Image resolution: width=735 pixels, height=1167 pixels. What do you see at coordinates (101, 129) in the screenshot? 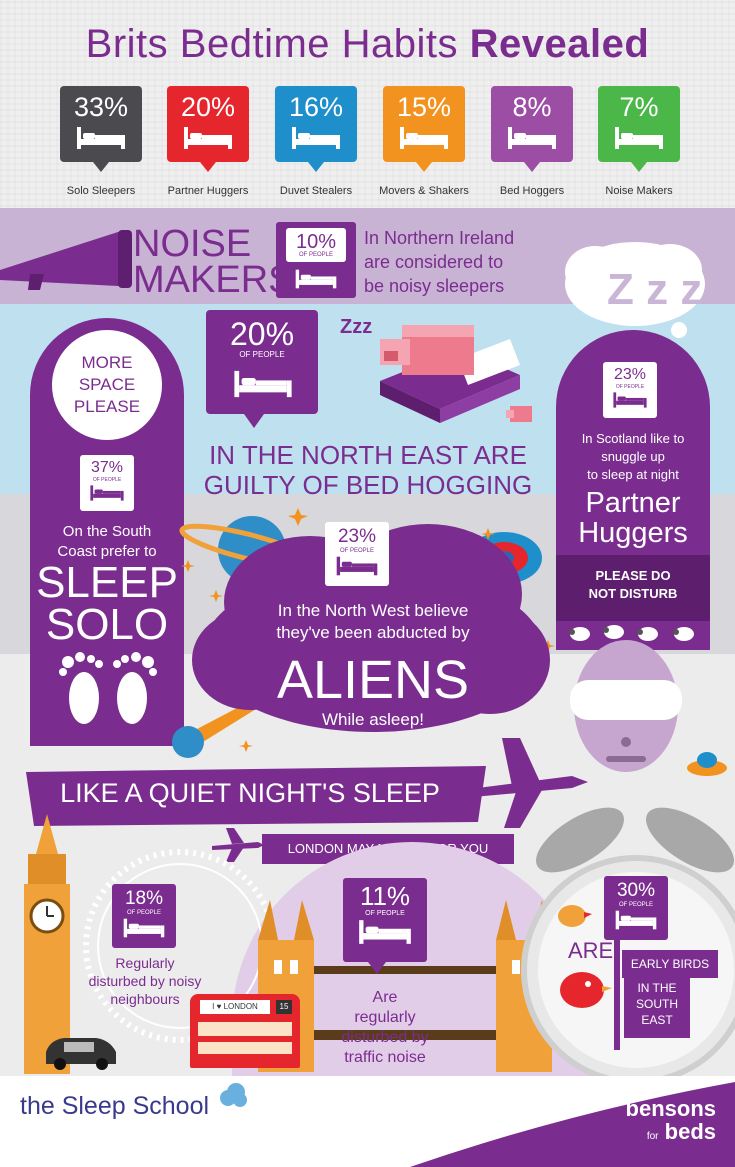
I see `stat-card: 33%` at bounding box center [101, 129].